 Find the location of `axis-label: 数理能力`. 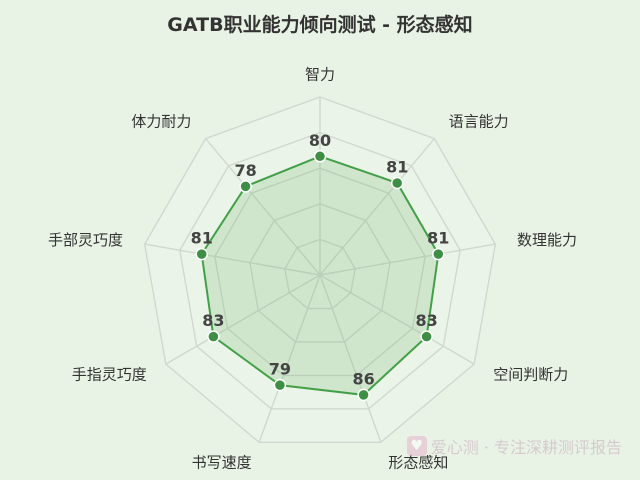

axis-label: 数理能力 is located at coordinates (547, 240).